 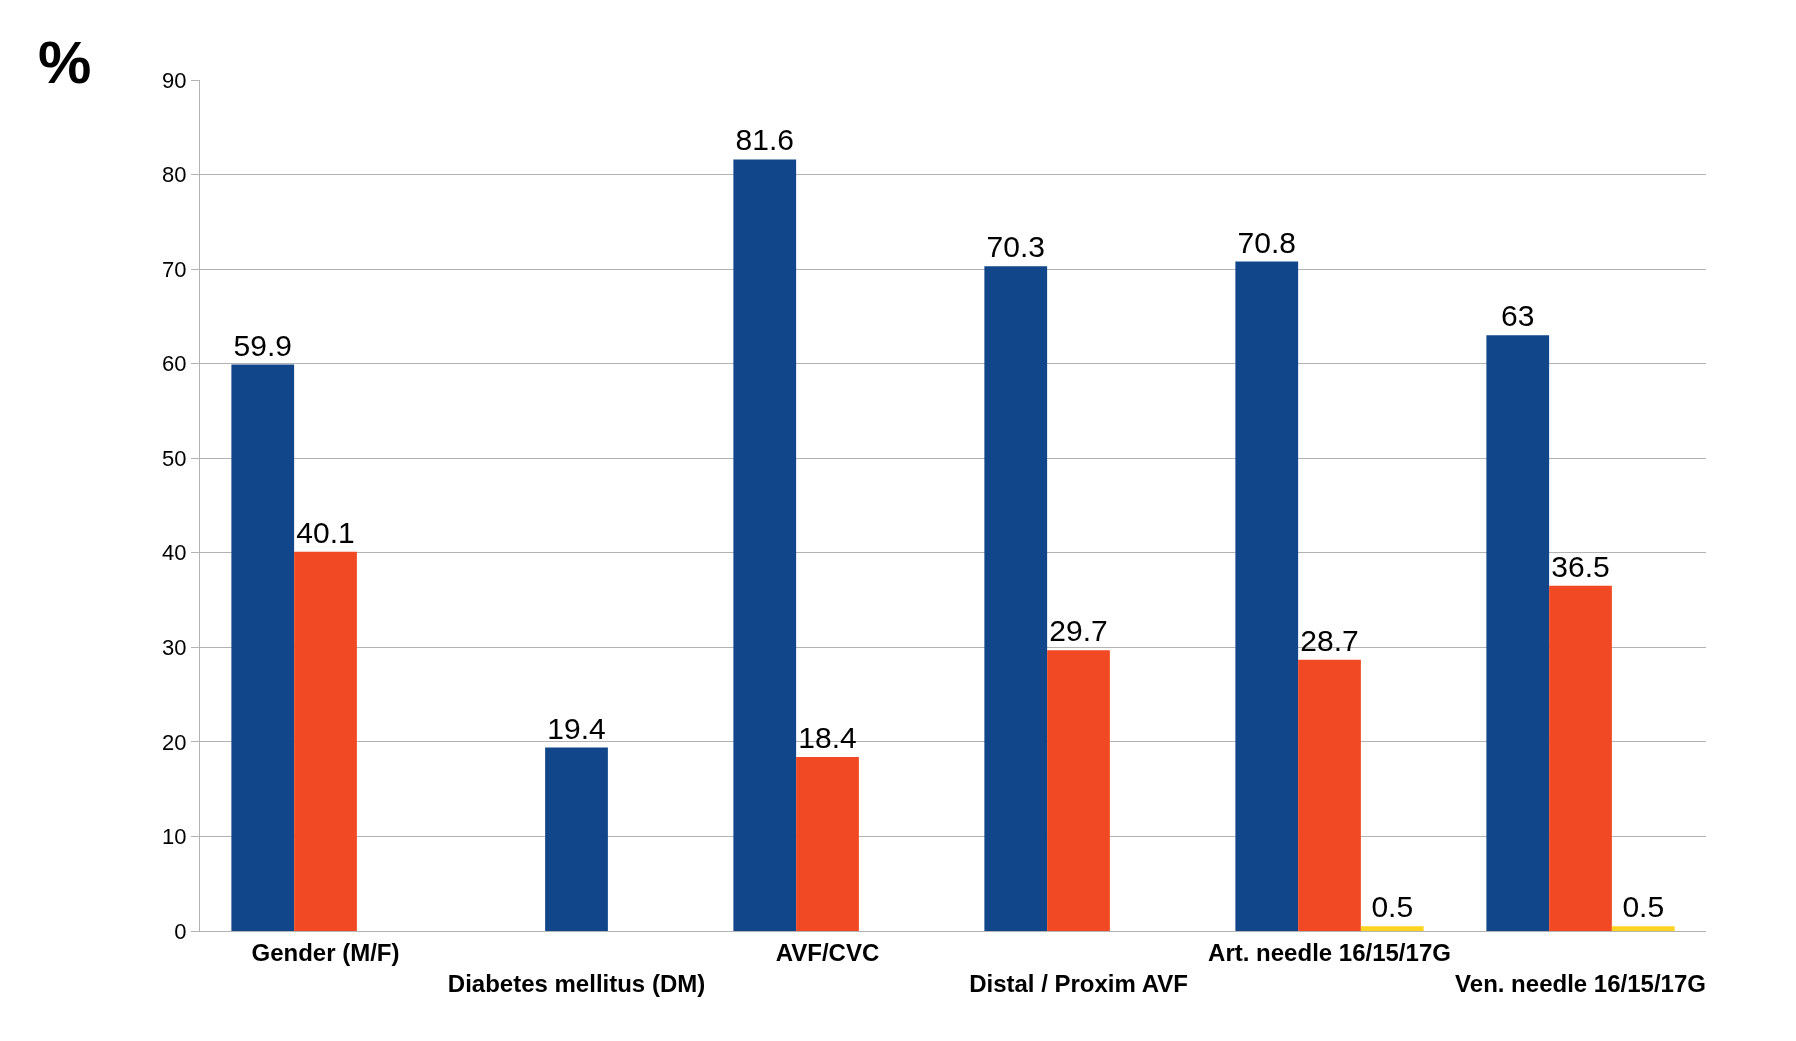 What do you see at coordinates (1078, 983) in the screenshot?
I see `x-tick-label: Distal / Proxim AVF` at bounding box center [1078, 983].